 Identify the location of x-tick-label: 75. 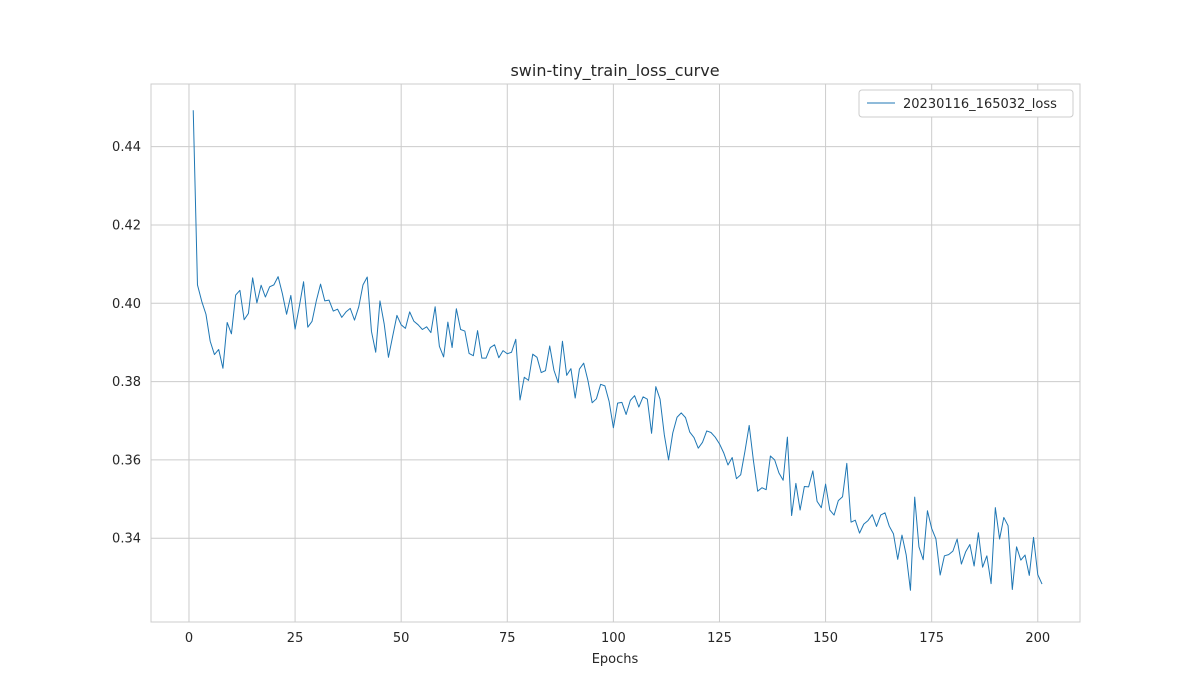
(507, 638).